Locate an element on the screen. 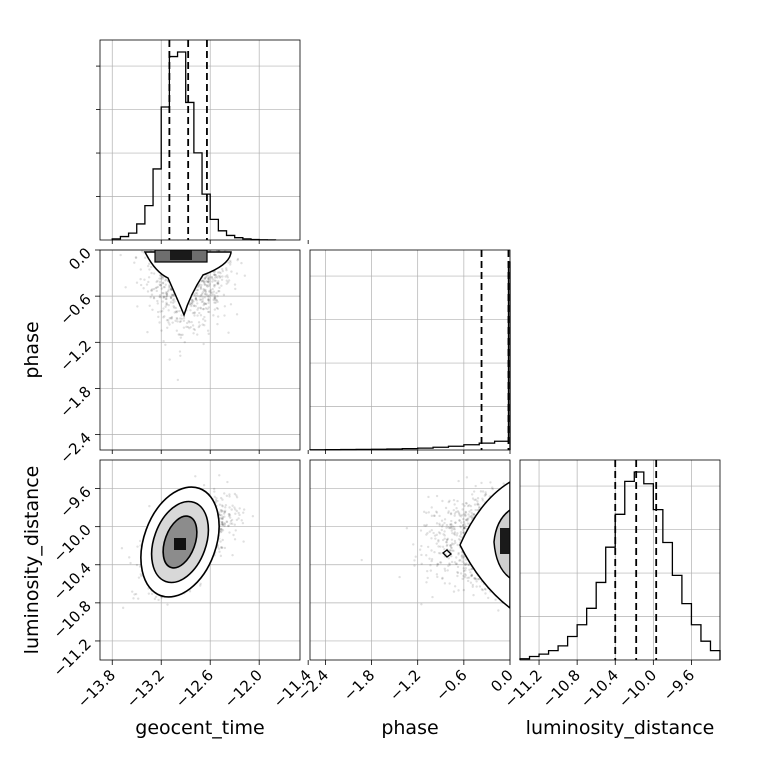  x-tick-label-phase: −1.8 is located at coordinates (359, 685).